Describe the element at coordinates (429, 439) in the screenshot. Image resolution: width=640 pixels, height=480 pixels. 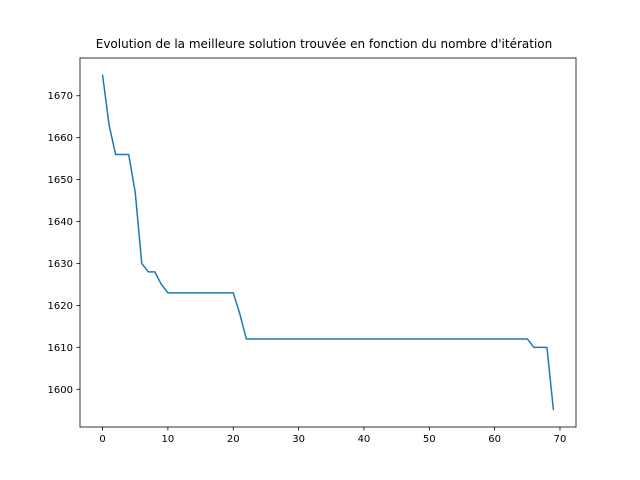
I see `x-tick-label: 50` at that location.